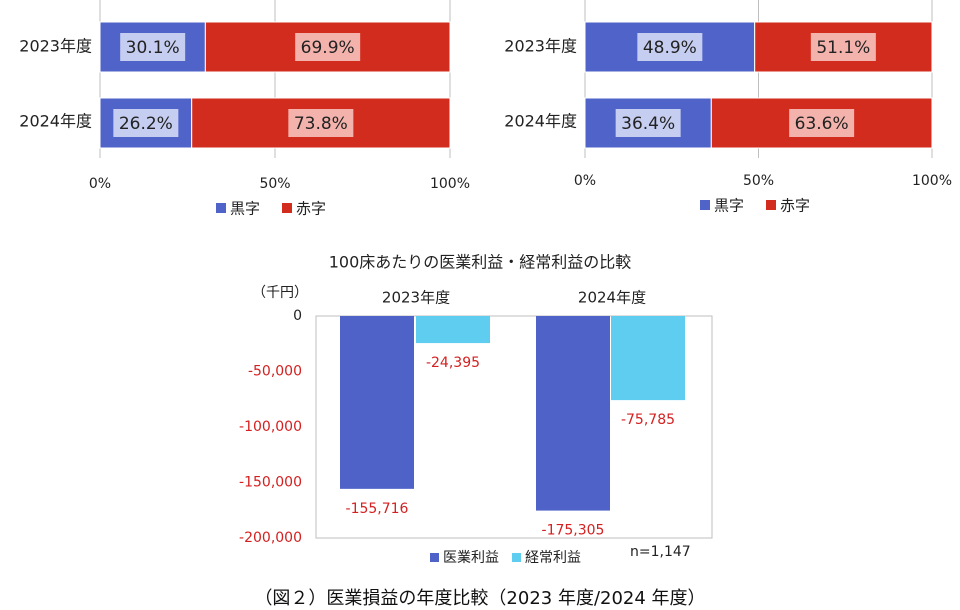 This screenshot has width=960, height=610. I want to click on chart2-category-label: 2024年度, so click(540, 121).